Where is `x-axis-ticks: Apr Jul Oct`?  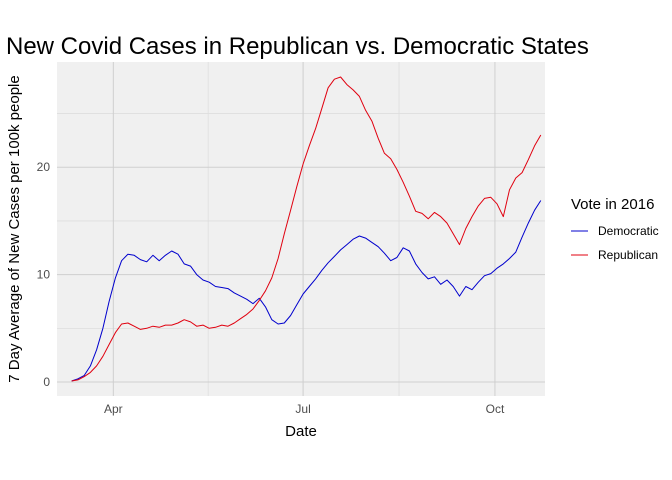 x-axis-ticks: Apr Jul Oct is located at coordinates (304, 409).